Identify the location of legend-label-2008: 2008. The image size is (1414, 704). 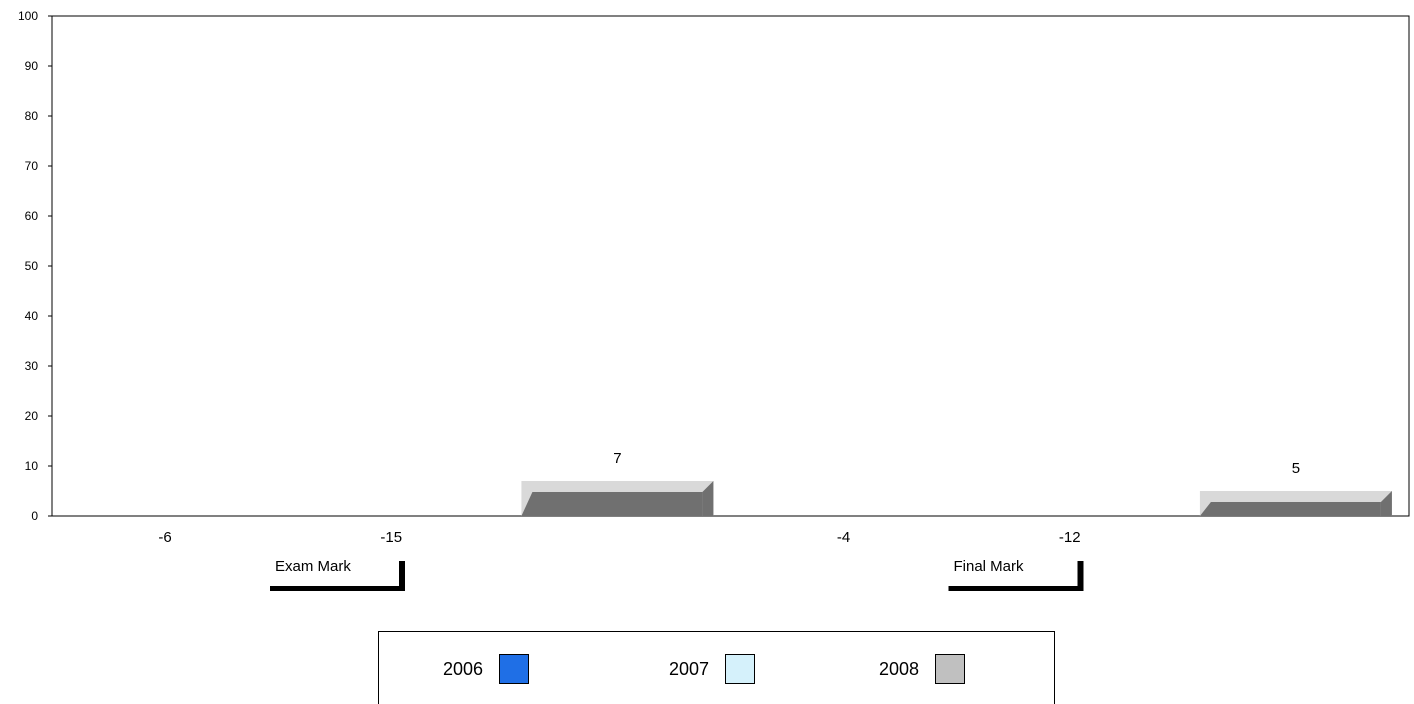
(899, 668).